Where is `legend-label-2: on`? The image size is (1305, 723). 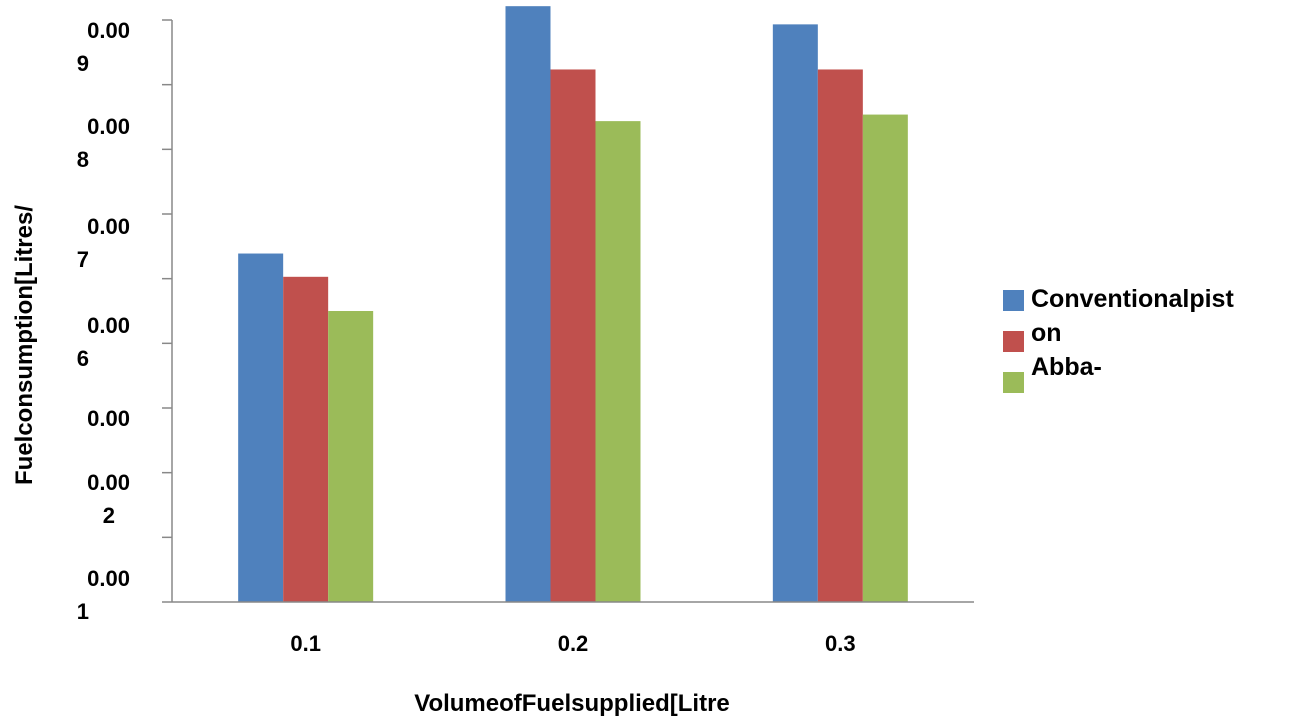 legend-label-2: on is located at coordinates (1046, 333).